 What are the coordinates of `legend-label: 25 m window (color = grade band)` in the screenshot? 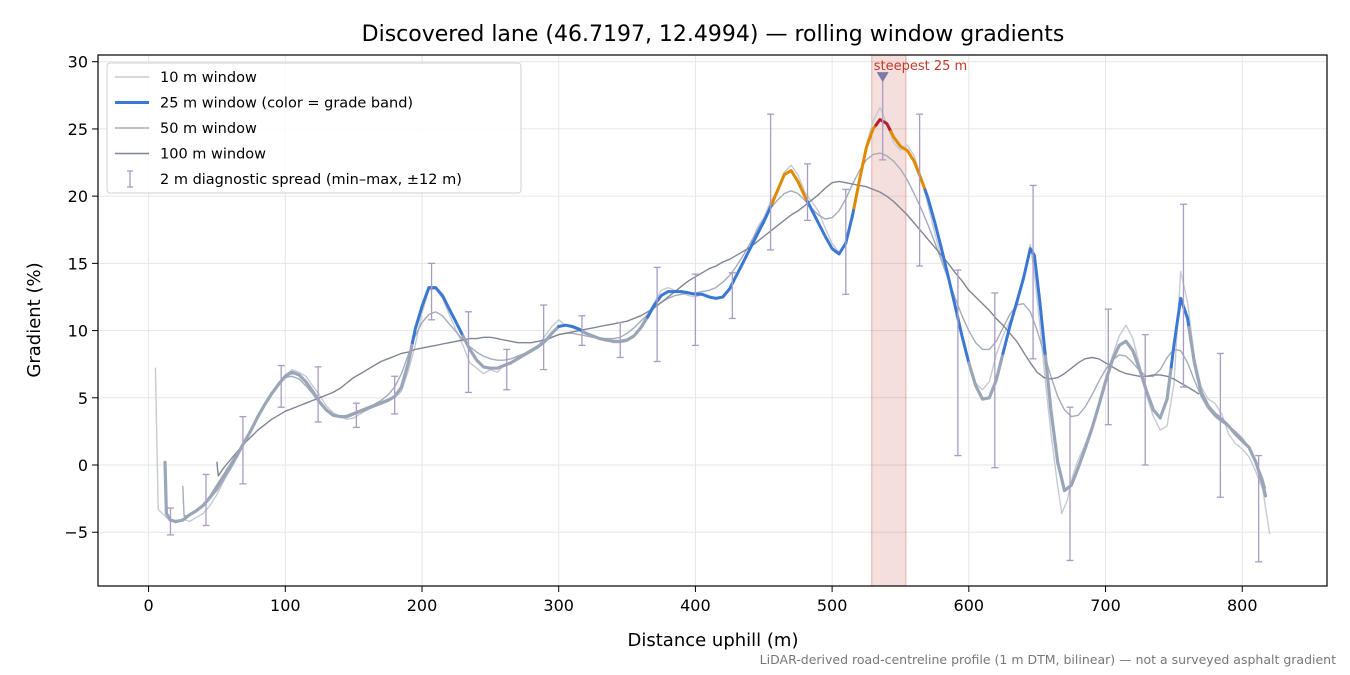 It's located at (286, 104).